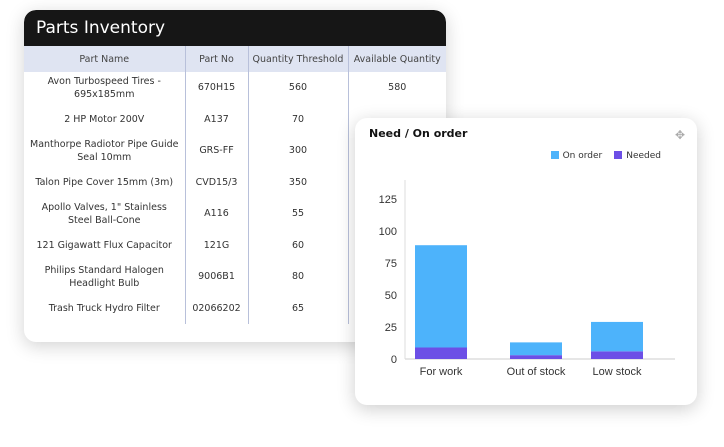  Describe the element at coordinates (298, 59) in the screenshot. I see `column-header: Quantity Threshold` at that location.